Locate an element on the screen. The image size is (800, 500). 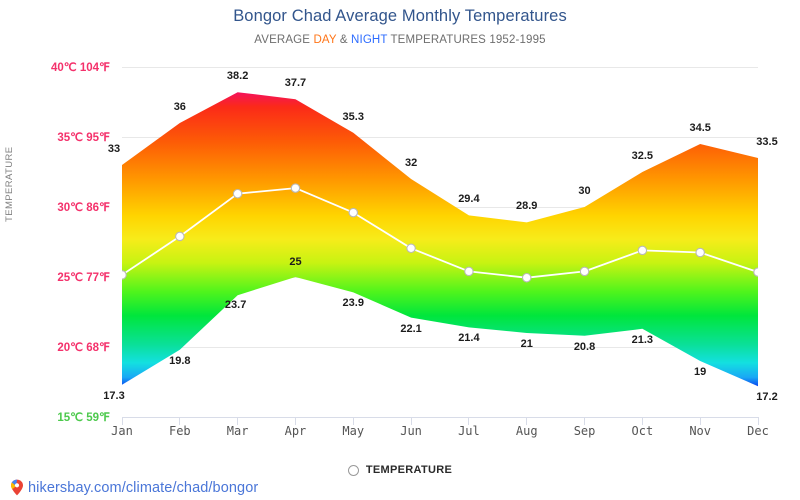
x-axis-label-may: May is located at coordinates (353, 431).